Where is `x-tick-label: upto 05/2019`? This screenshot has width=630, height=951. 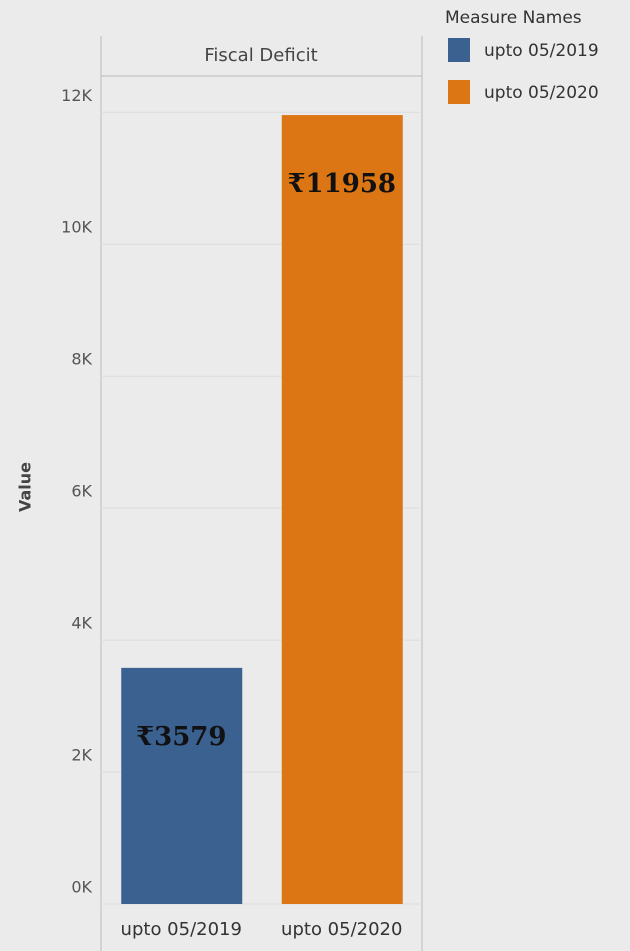
x-tick-label: upto 05/2019 is located at coordinates (181, 929).